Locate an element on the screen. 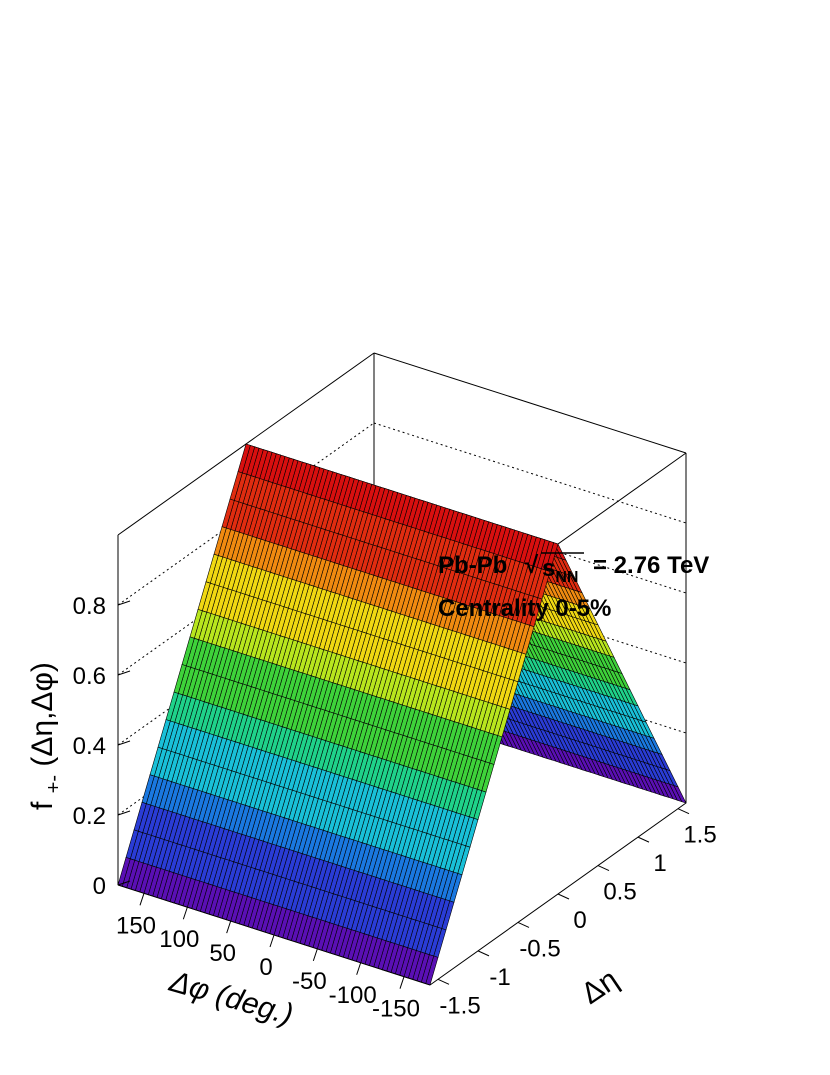 The height and width of the screenshot is (1075, 830). z-tick-label: 0 is located at coordinates (99, 886).